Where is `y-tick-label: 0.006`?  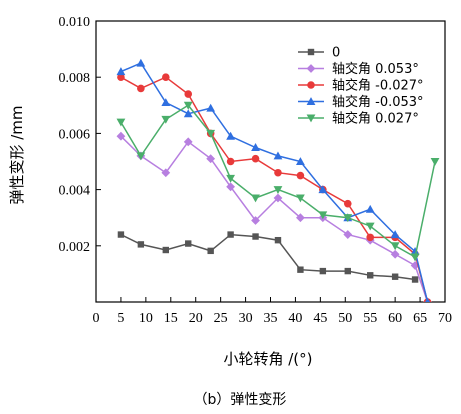 y-tick-label: 0.006 is located at coordinates (75, 134).